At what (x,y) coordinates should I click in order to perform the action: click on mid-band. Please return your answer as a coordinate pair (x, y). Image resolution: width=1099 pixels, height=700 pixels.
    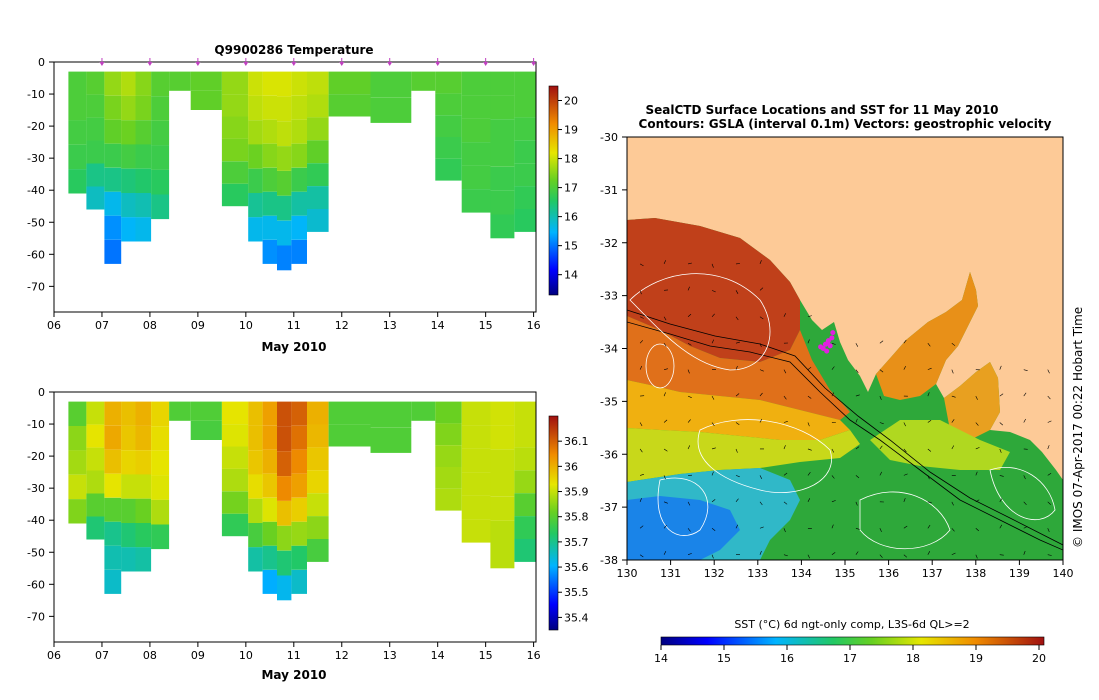
    Looking at the image, I should click on (743, 455).